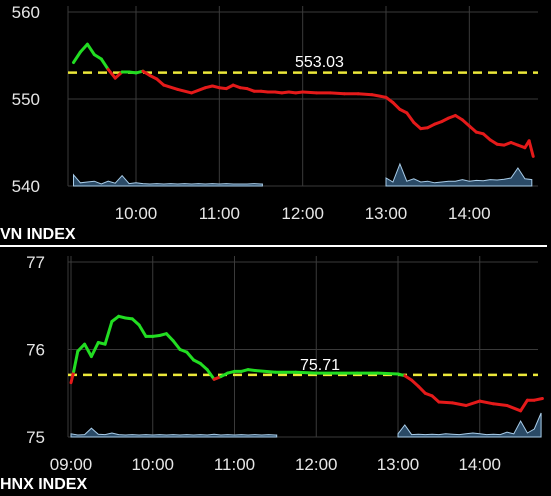  I want to click on hnx-x-tick-label: 14:00, so click(479, 464).